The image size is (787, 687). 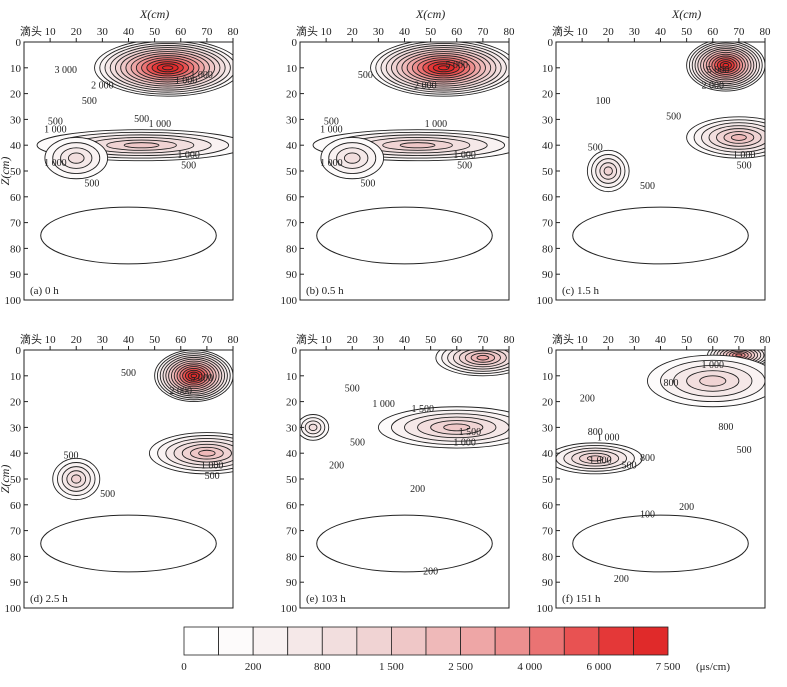 I want to click on contour-label: 3 000, so click(x=66, y=70).